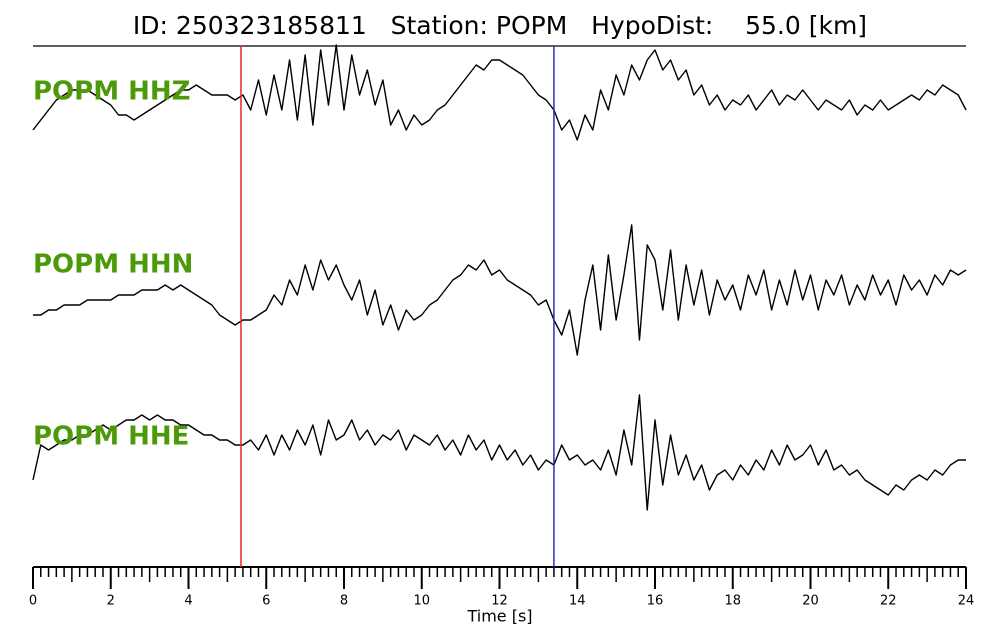  What do you see at coordinates (33, 601) in the screenshot?
I see `x-tick-label: 0` at bounding box center [33, 601].